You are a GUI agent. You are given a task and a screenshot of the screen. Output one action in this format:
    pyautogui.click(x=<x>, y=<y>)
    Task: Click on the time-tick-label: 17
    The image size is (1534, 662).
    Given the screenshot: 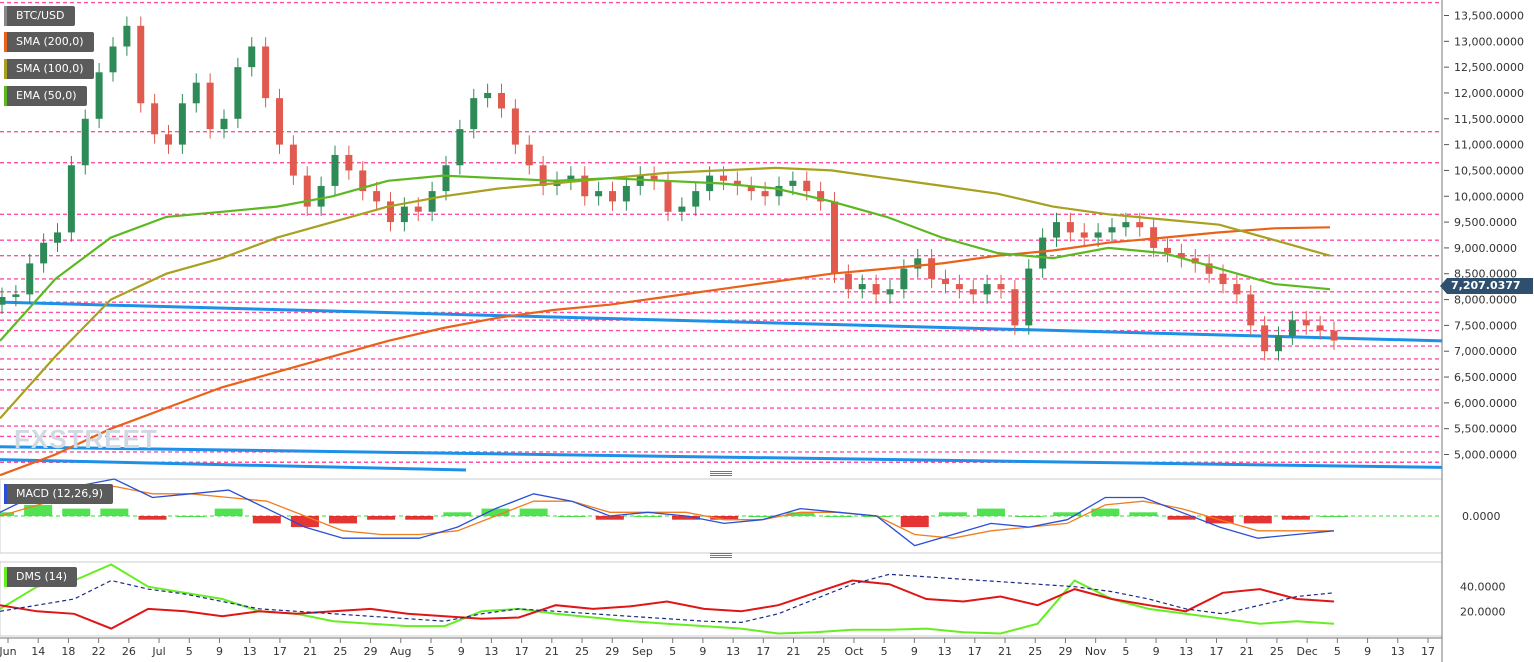 What is the action you would take?
    pyautogui.click(x=975, y=651)
    